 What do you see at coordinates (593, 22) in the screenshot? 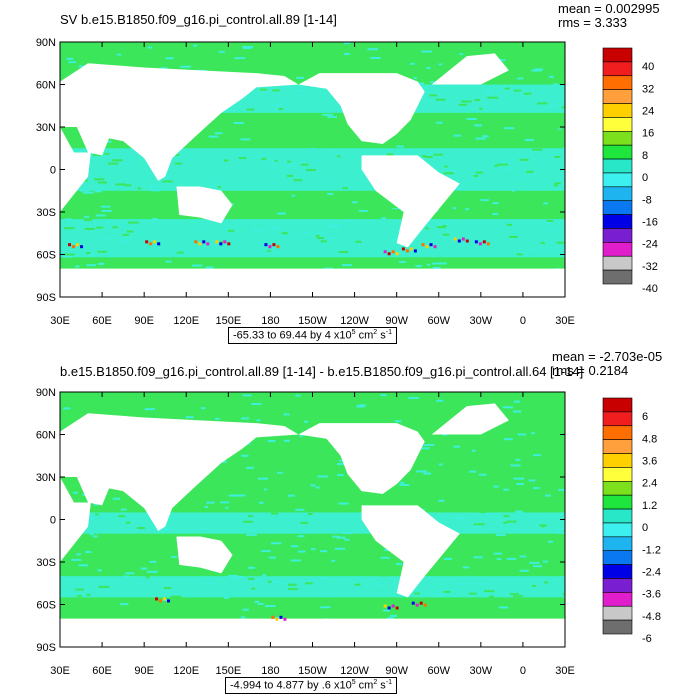
I see `rms-label: rms = 3.333` at bounding box center [593, 22].